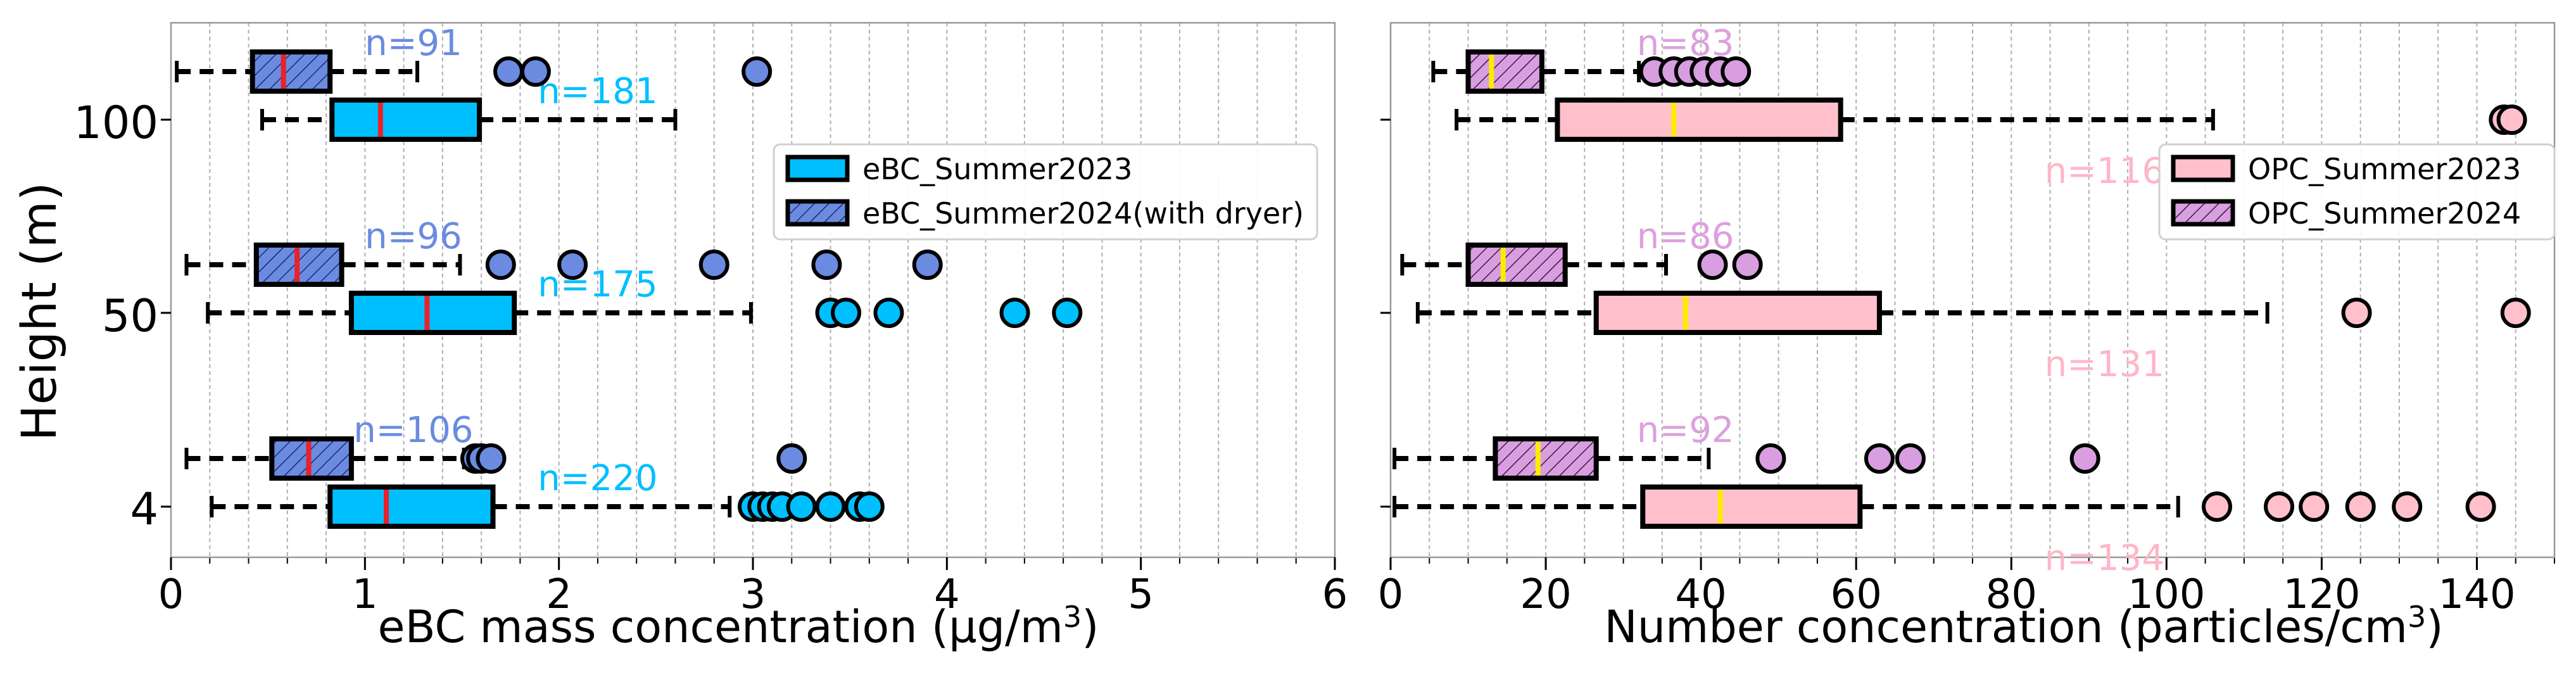 This screenshot has width=2576, height=677. Describe the element at coordinates (130, 316) in the screenshot. I see `y-tick-label-50: 50` at that location.